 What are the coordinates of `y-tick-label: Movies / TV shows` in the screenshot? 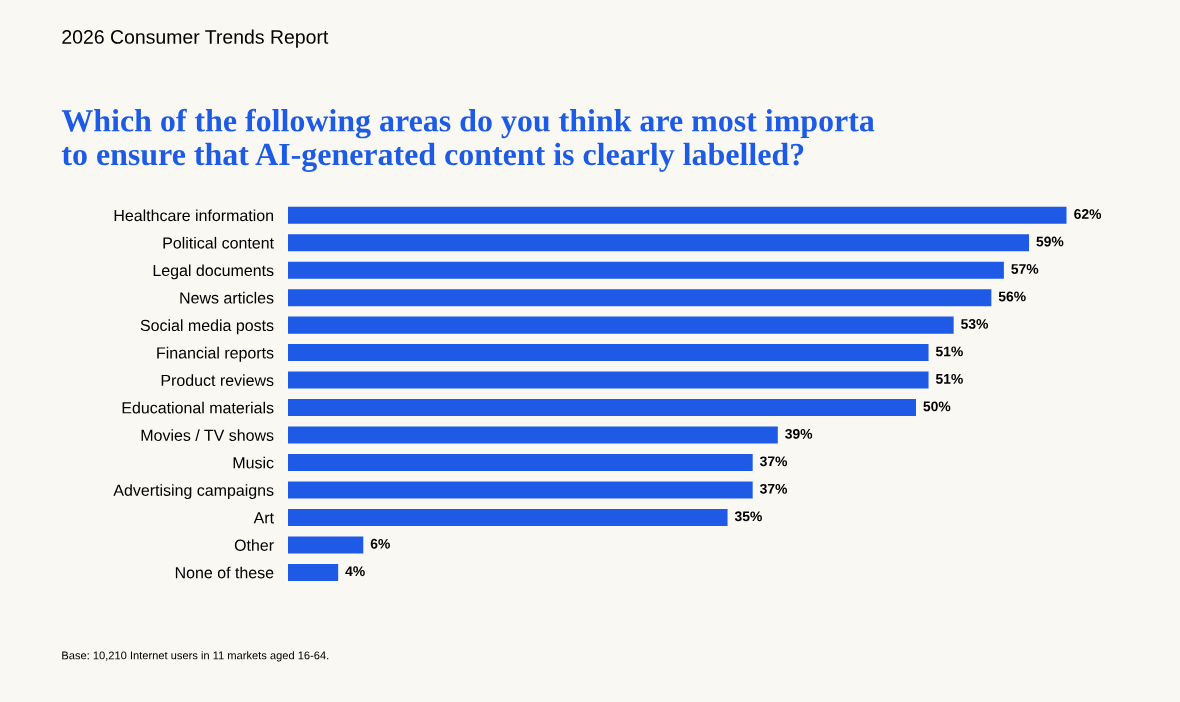 It's located at (207, 435).